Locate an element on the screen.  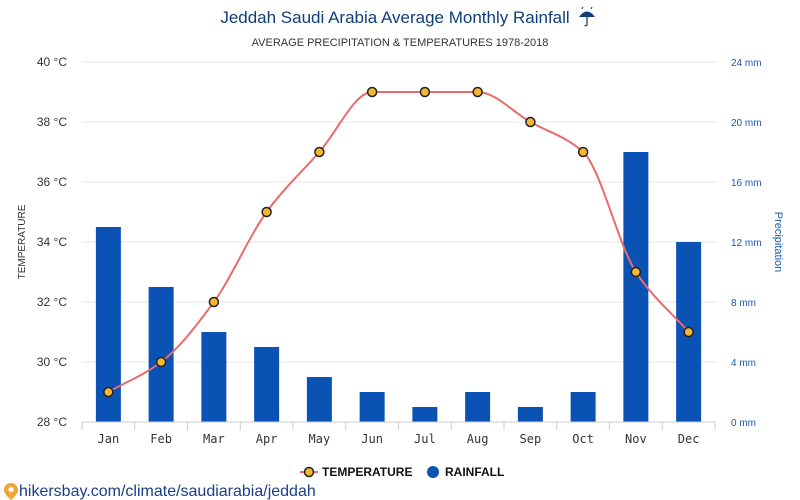
legend-item-temperature: TEMPERATURE is located at coordinates (356, 472).